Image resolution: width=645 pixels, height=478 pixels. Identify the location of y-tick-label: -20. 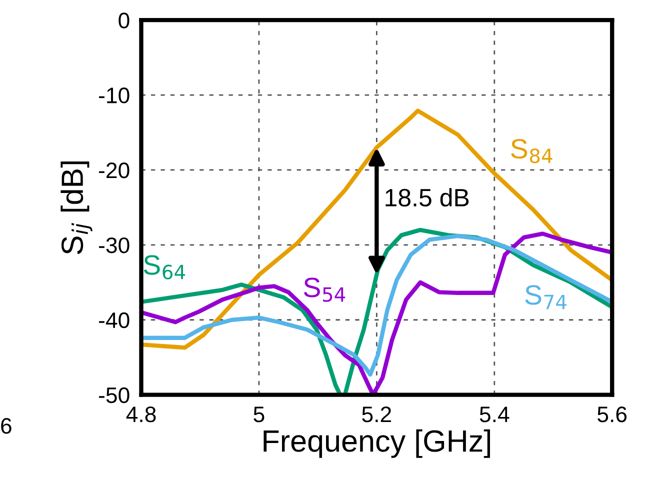
(114, 170).